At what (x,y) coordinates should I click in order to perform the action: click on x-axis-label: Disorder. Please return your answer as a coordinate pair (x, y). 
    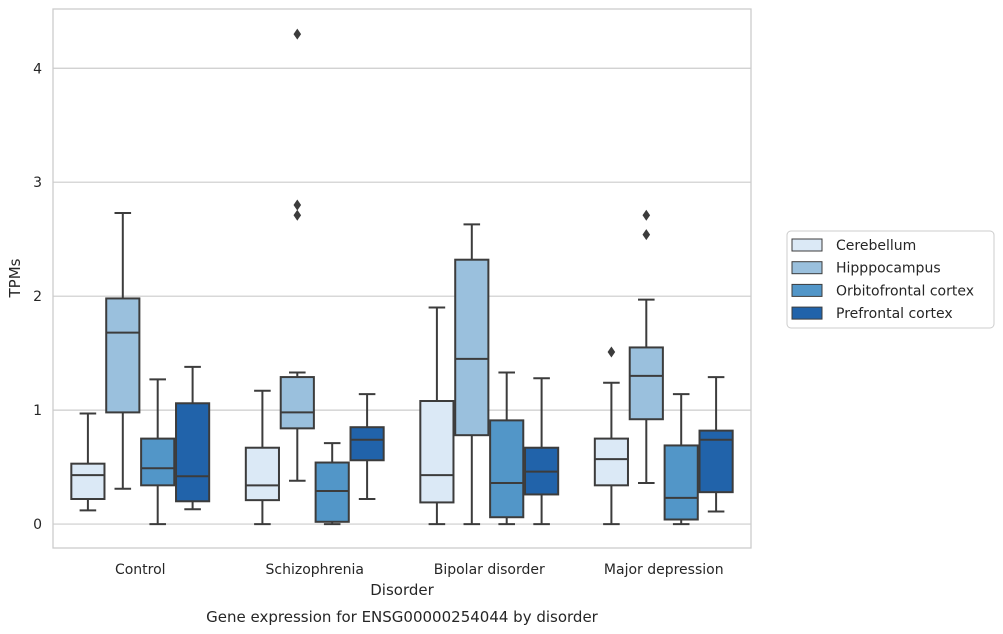
    Looking at the image, I should click on (402, 590).